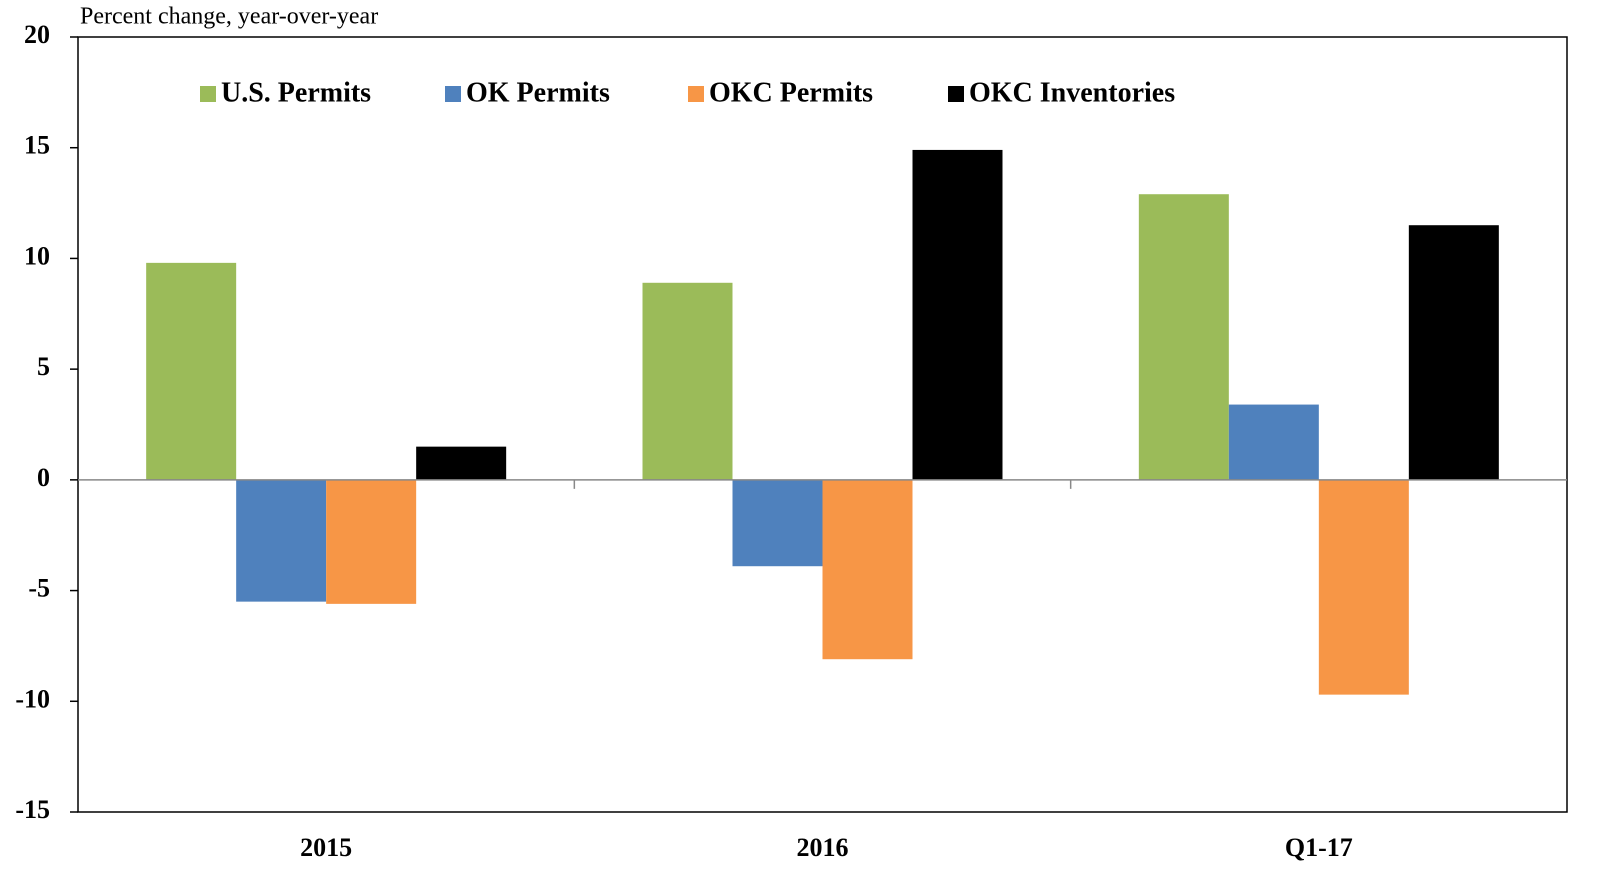 This screenshot has width=1618, height=893. I want to click on y-tick-label: -15, so click(32, 809).